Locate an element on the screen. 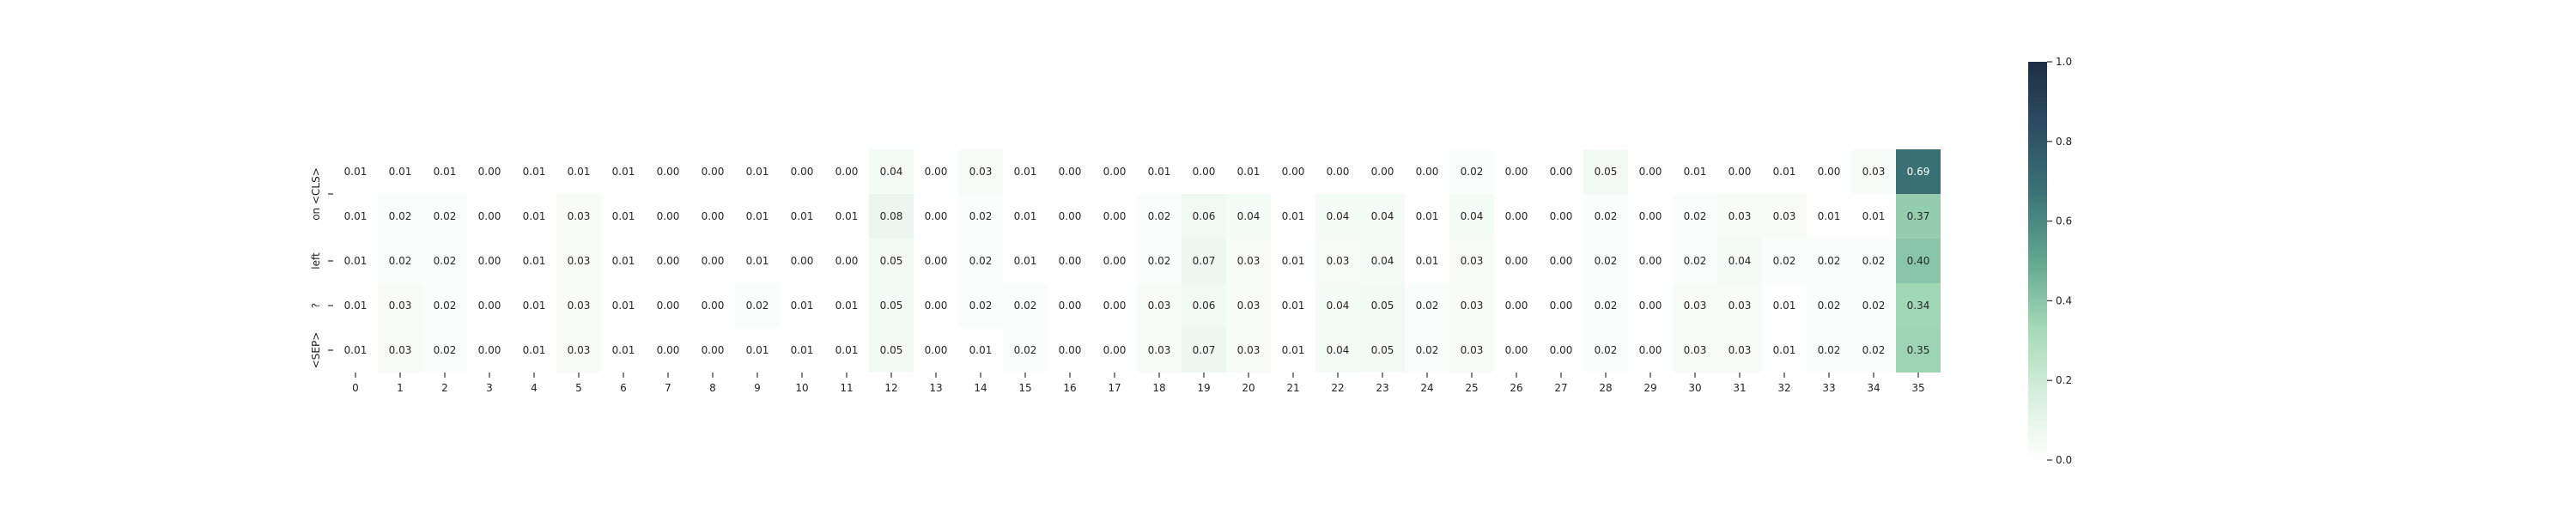 The height and width of the screenshot is (515, 2576). colorbar-tick-label: 0.0 is located at coordinates (2064, 460).